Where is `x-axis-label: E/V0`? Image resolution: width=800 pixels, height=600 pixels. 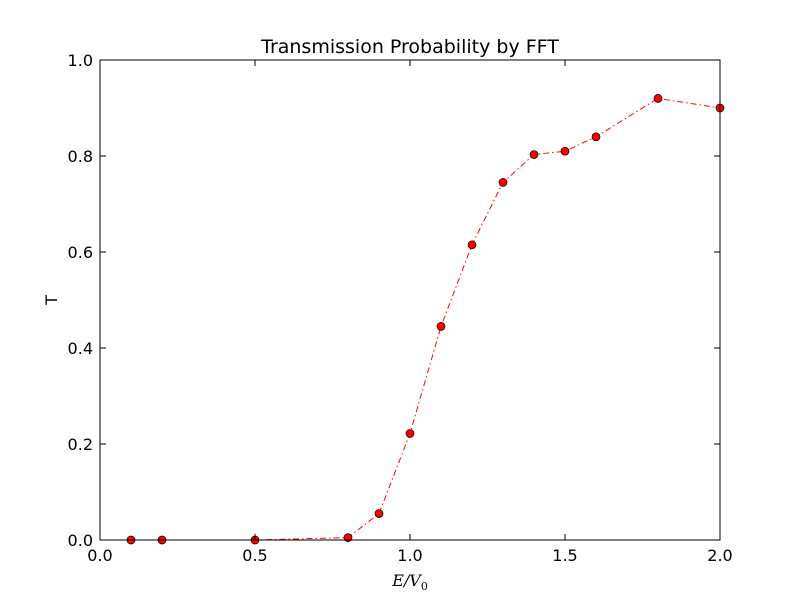 x-axis-label: E/V0 is located at coordinates (409, 582).